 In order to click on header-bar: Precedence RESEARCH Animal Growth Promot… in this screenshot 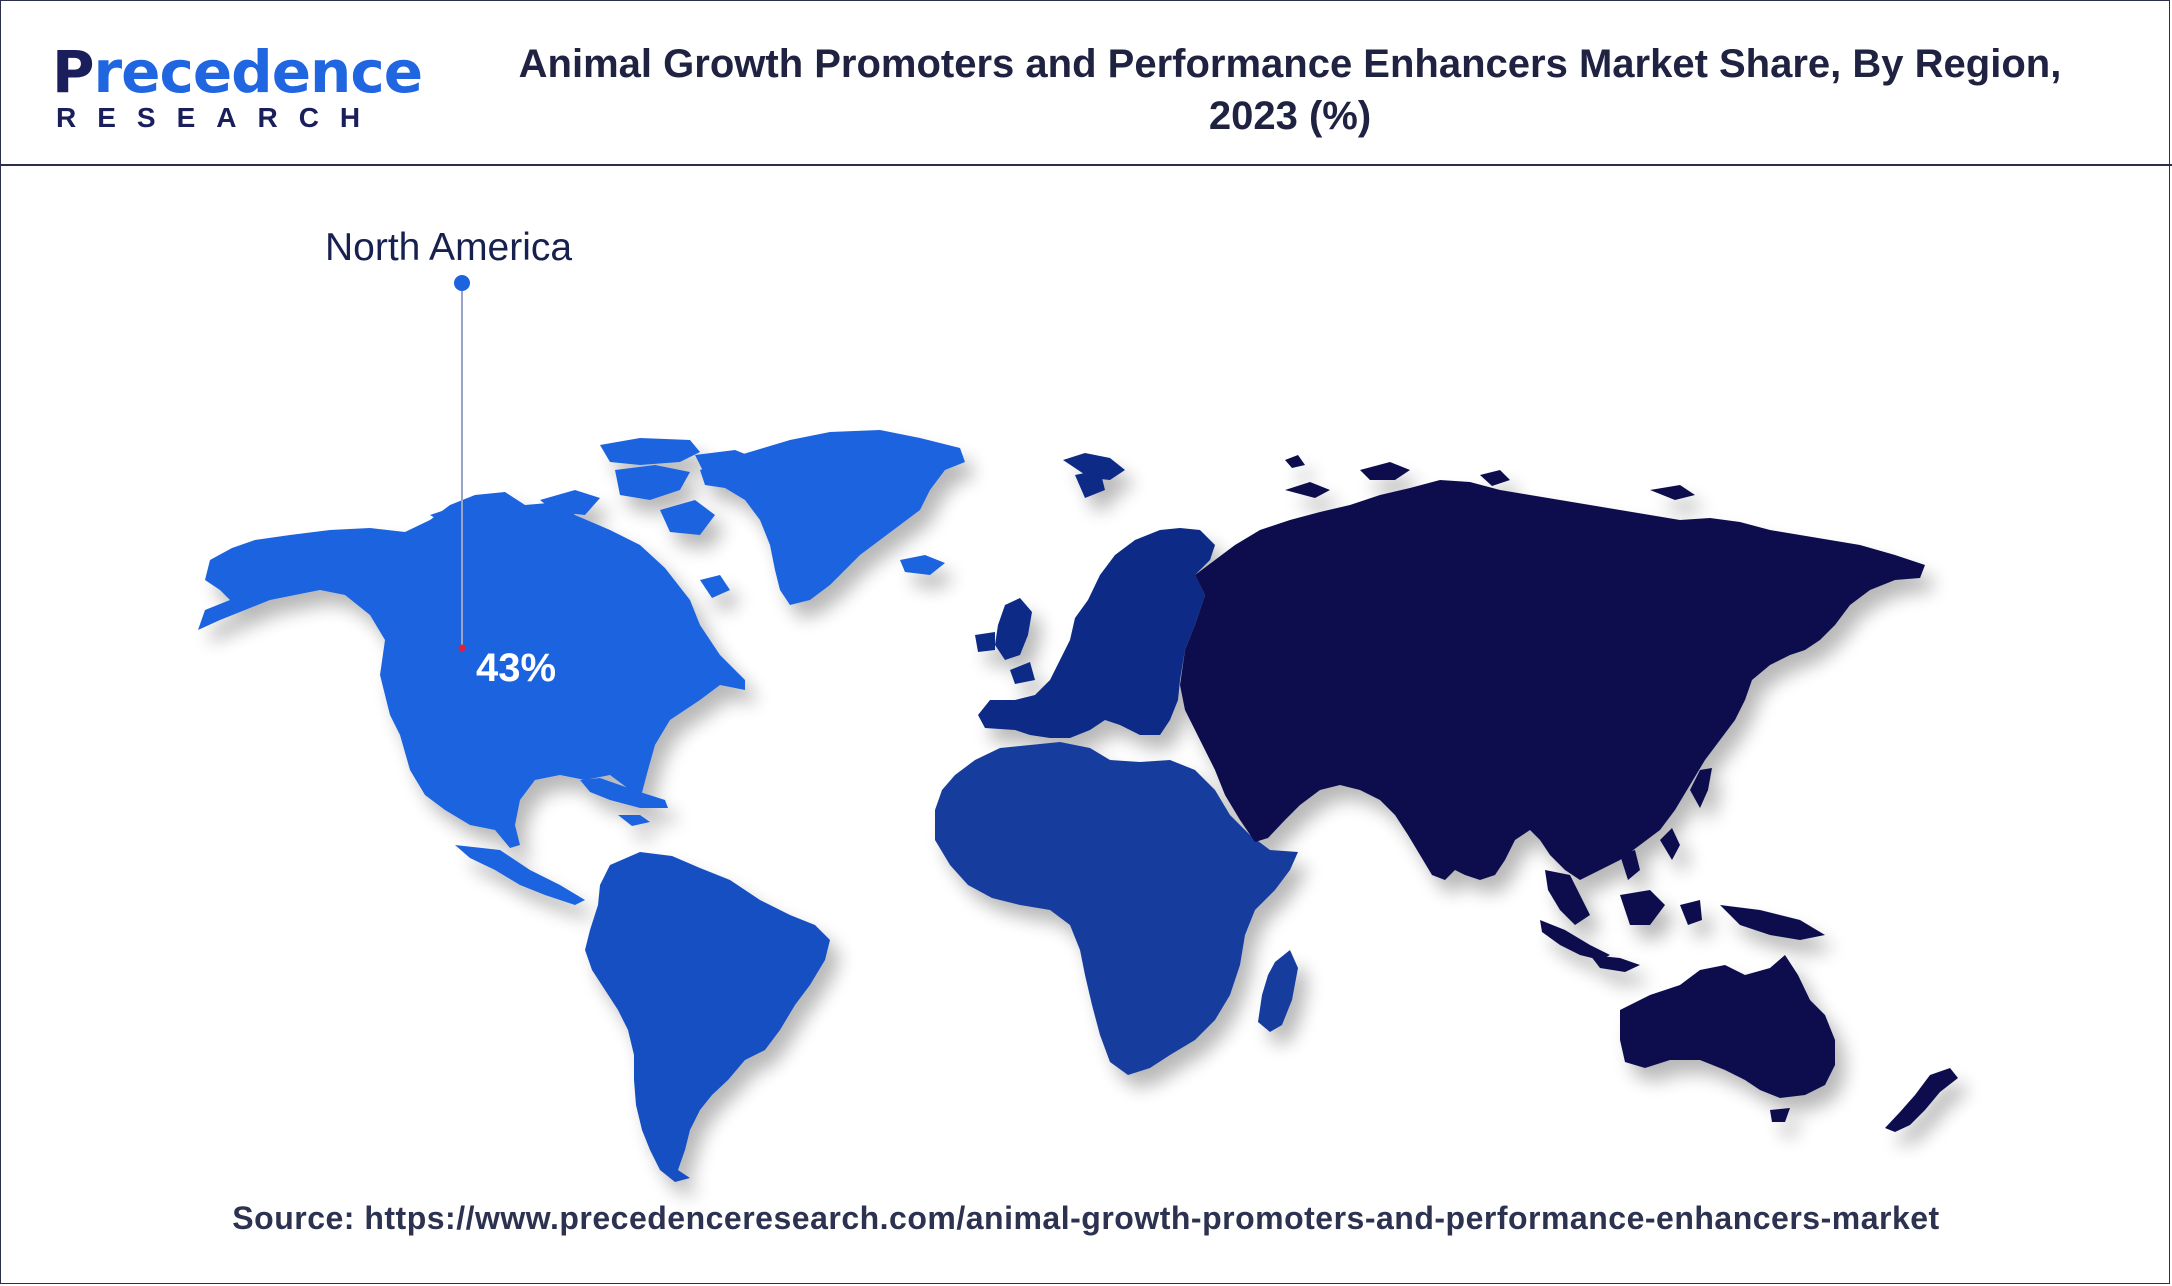, I will do `click(1086, 83)`.